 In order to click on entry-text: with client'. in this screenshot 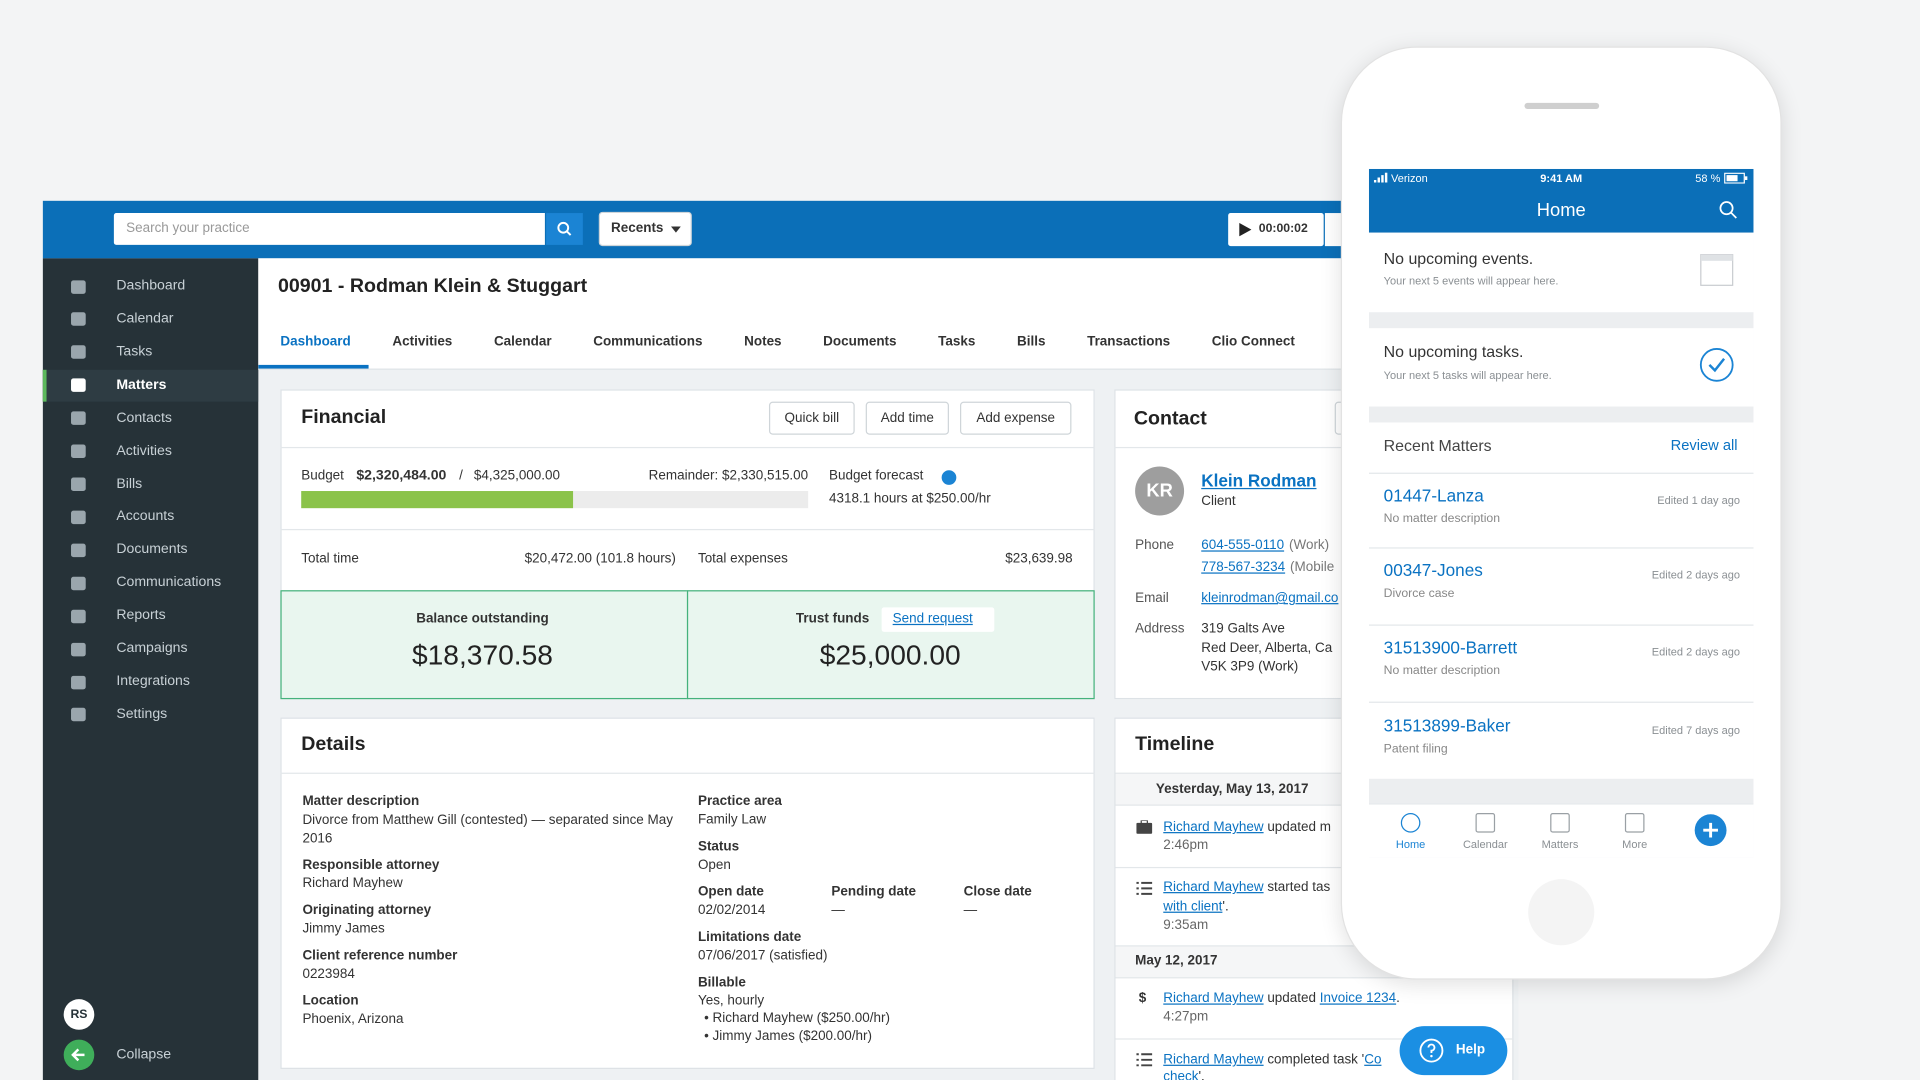, I will do `click(1195, 907)`.